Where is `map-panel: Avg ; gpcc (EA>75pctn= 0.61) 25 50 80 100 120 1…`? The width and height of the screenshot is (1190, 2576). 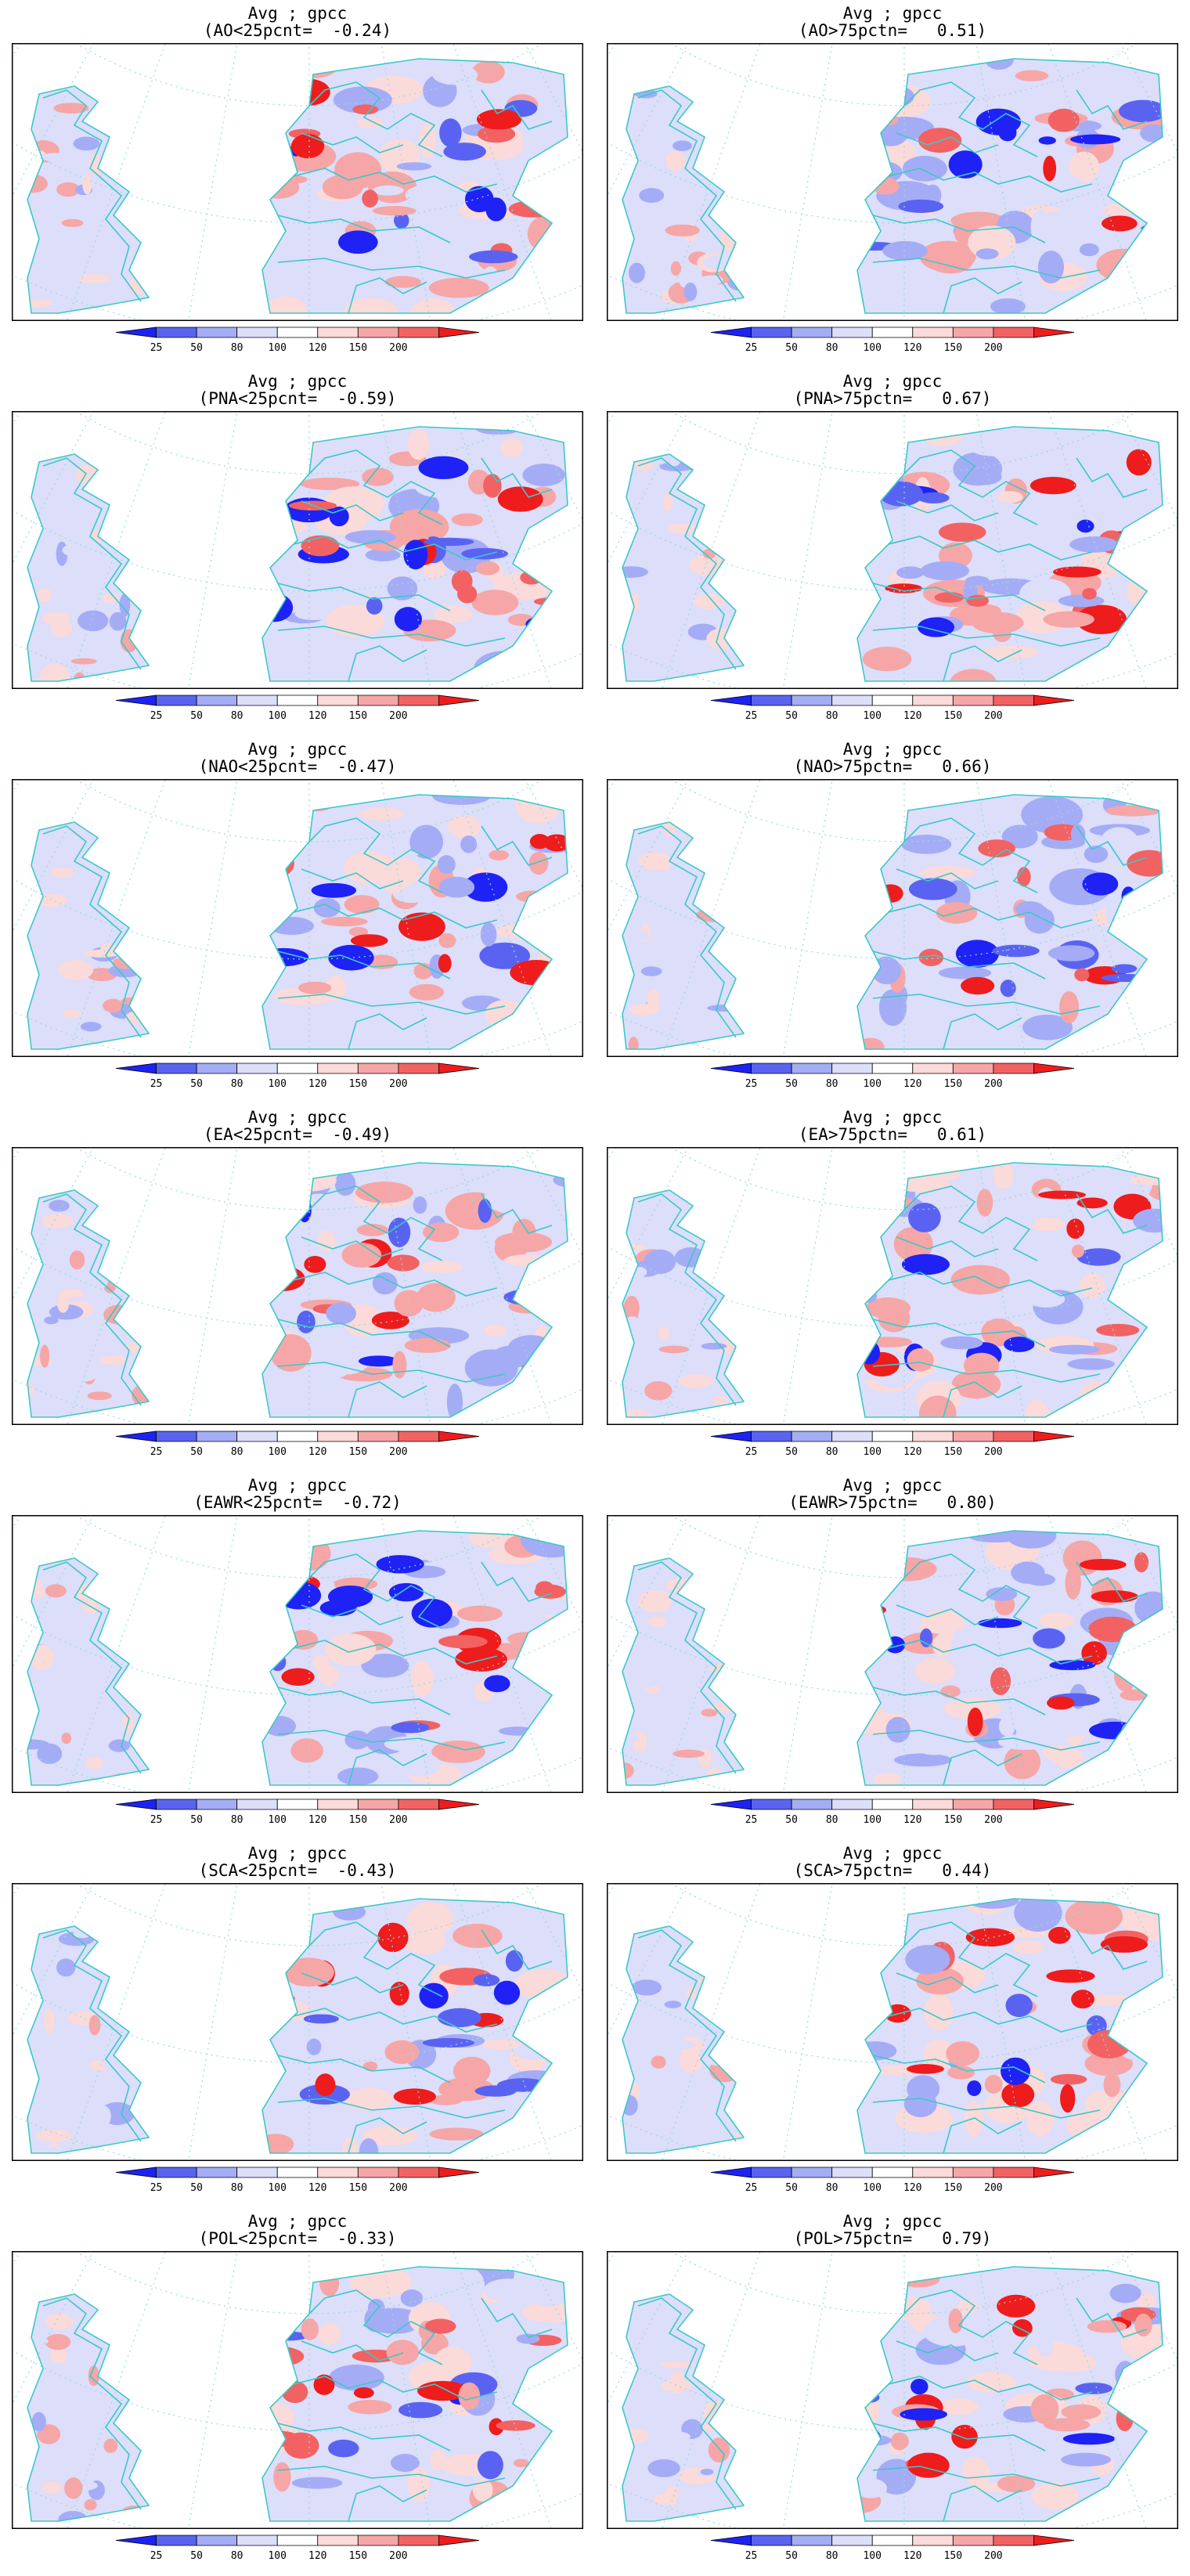
map-panel: Avg ; gpcc (EA>75pctn= 0.61) 25 50 80 100 120 1… is located at coordinates (892, 1288).